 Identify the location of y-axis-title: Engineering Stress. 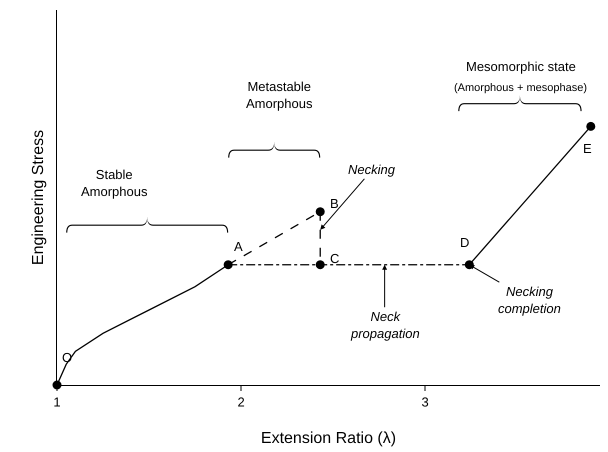
(38, 198).